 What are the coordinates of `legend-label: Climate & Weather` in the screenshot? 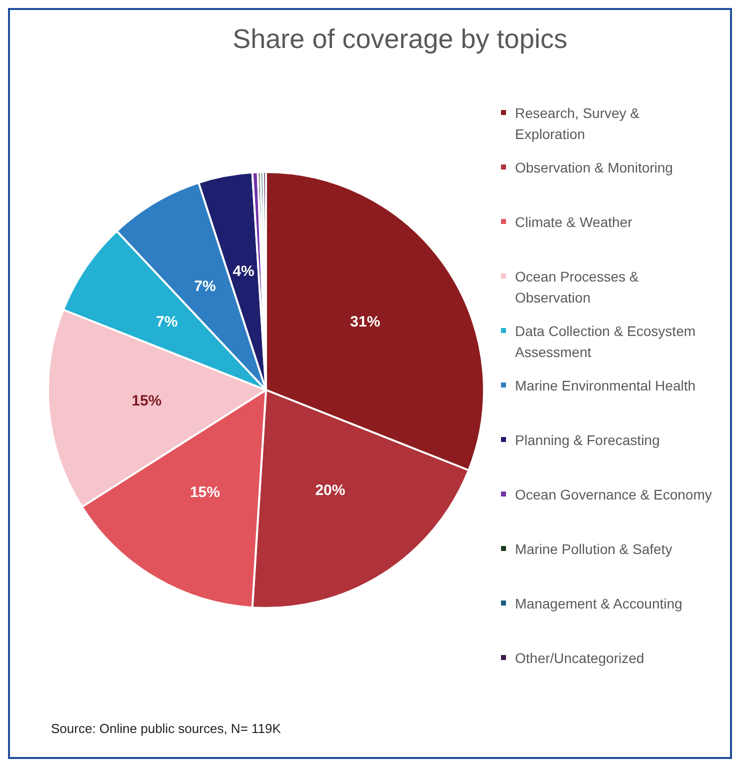 It's located at (574, 222).